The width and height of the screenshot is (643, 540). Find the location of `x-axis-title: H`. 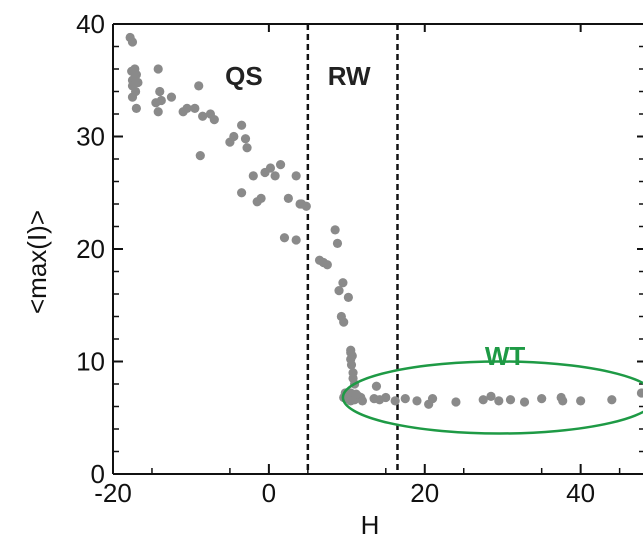

x-axis-title: H is located at coordinates (370, 525).